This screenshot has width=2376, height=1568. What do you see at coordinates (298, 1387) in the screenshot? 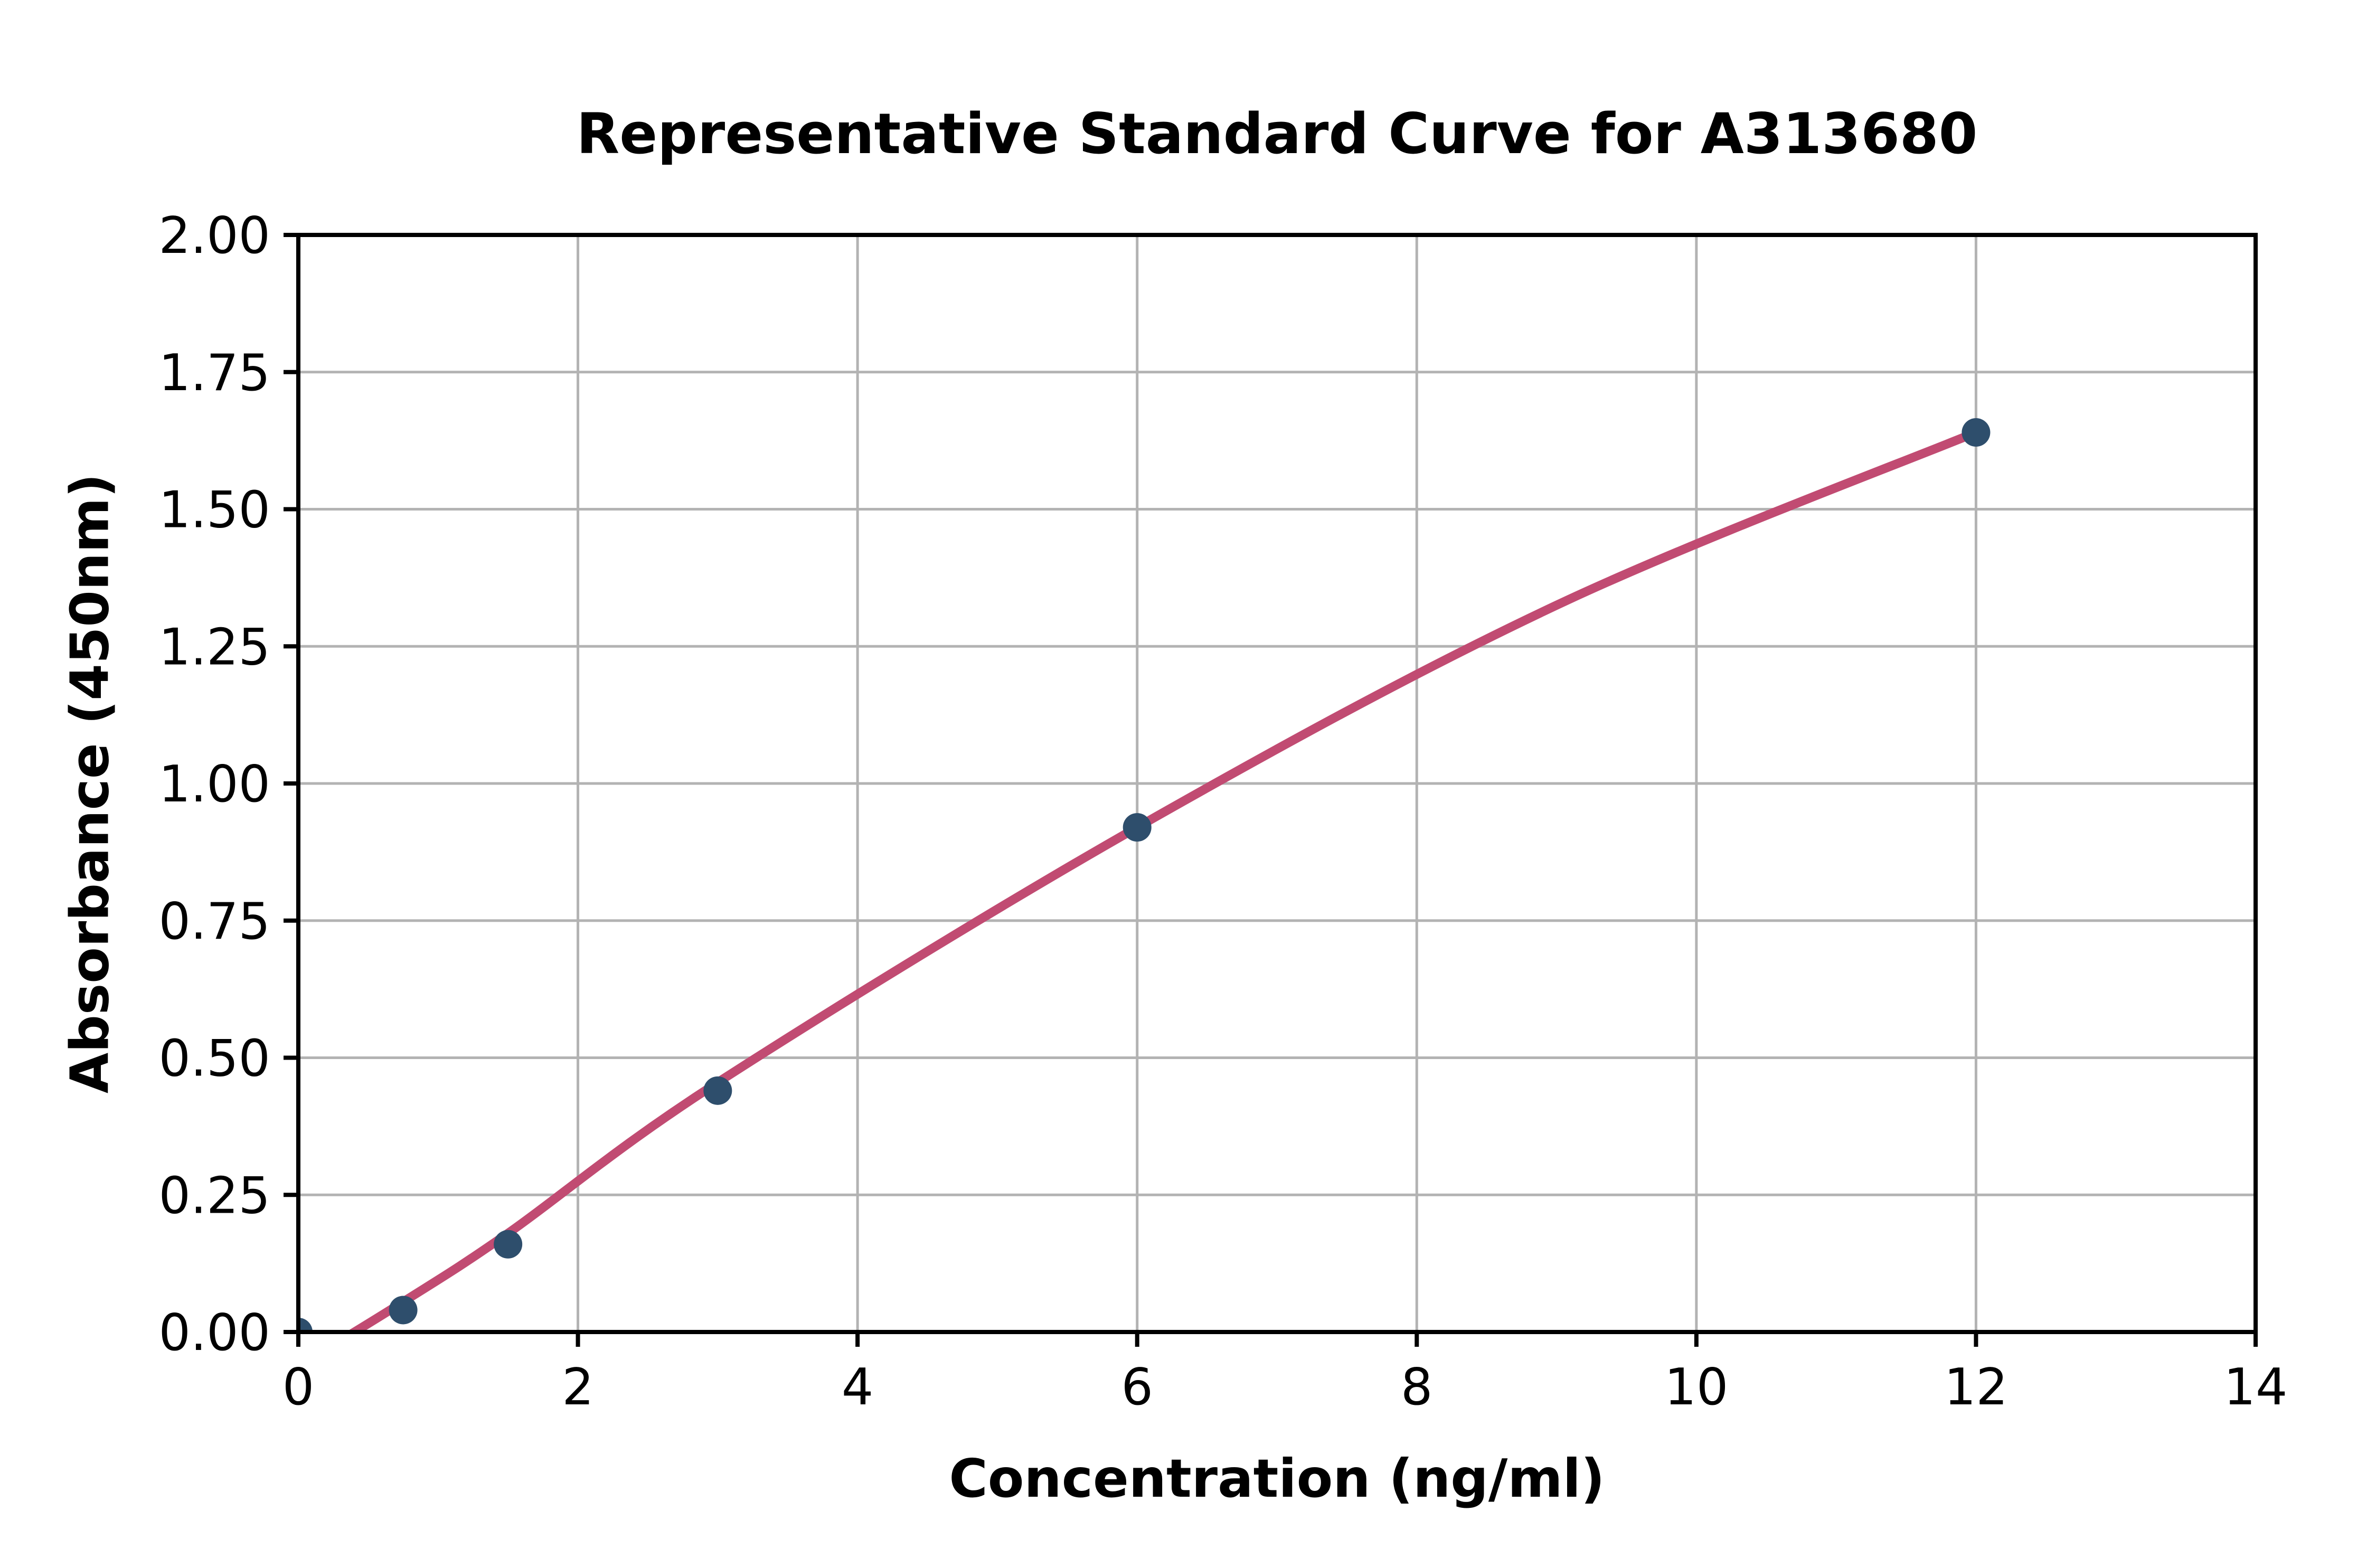
I see `x-tick-label: 0` at bounding box center [298, 1387].